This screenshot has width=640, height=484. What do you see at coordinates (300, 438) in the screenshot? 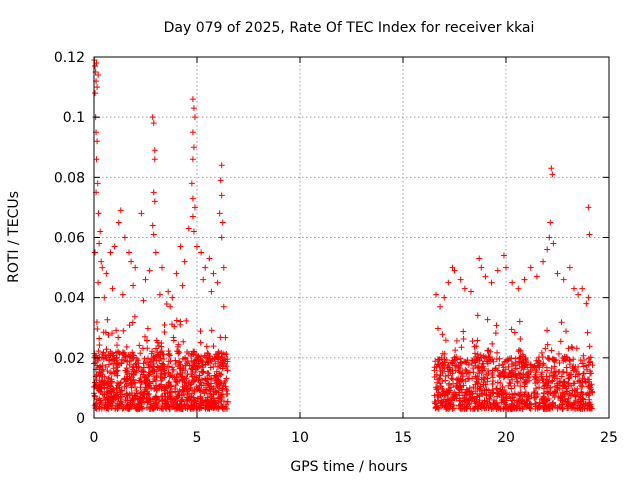
I see `x-tick-label: 10` at bounding box center [300, 438].